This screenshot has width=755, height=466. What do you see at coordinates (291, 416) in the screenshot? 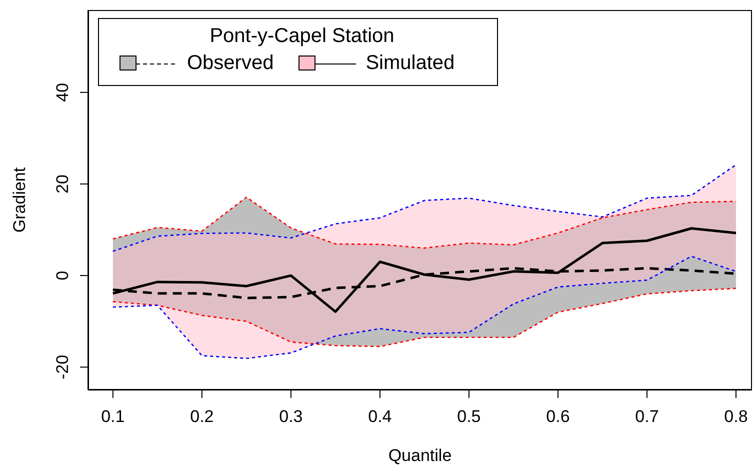
I see `x-tick-label: 0.3` at bounding box center [291, 416].